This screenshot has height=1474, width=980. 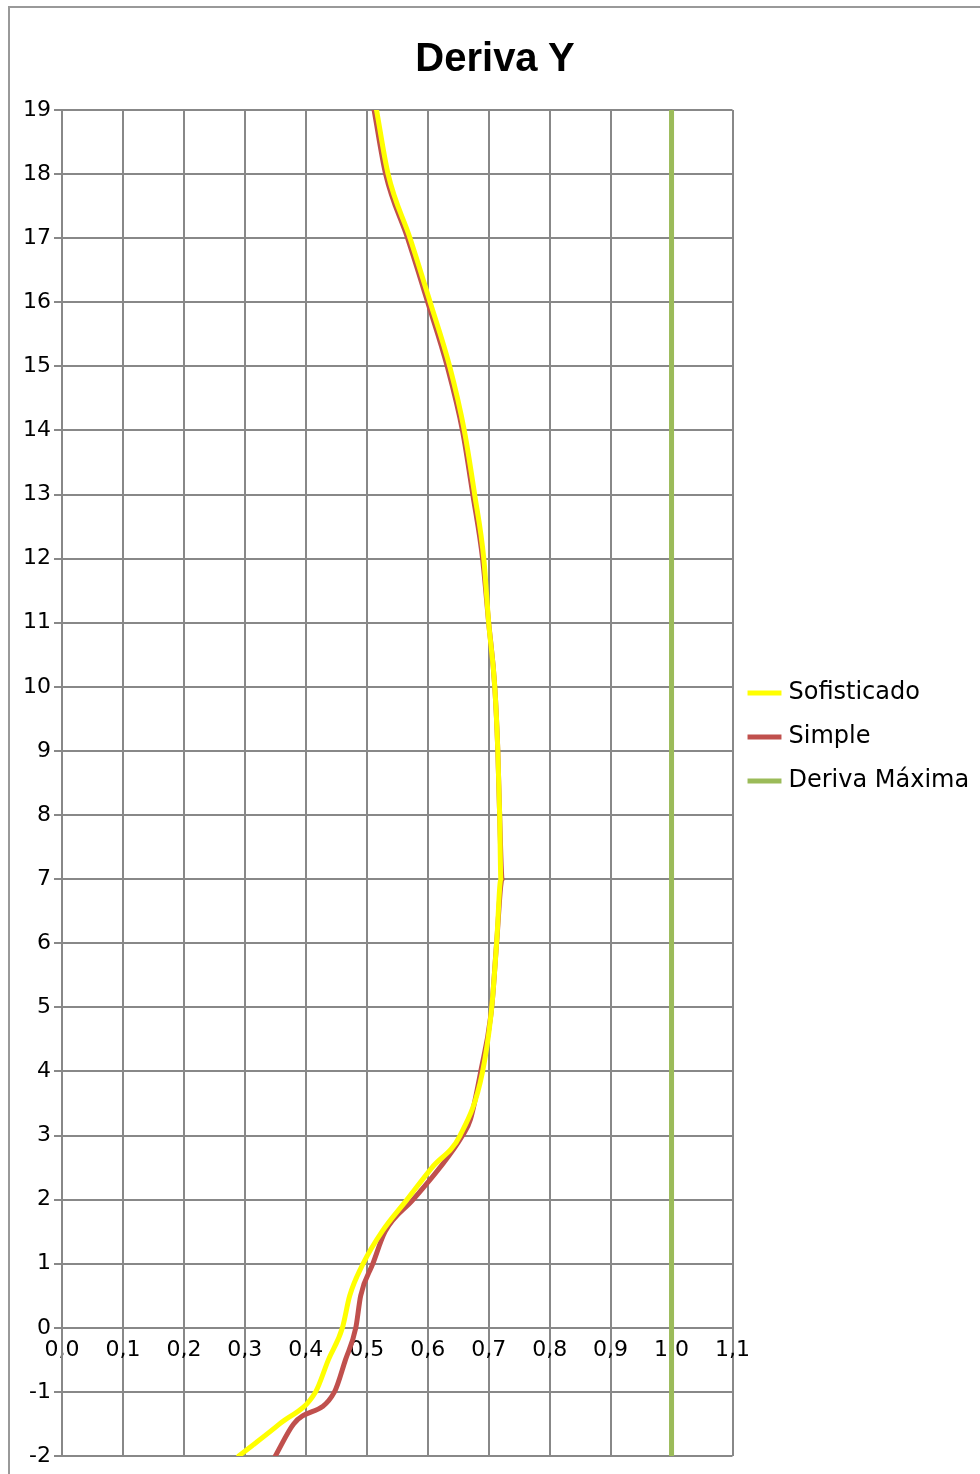 What do you see at coordinates (43, 1006) in the screenshot?
I see `y-tick-label: 5` at bounding box center [43, 1006].